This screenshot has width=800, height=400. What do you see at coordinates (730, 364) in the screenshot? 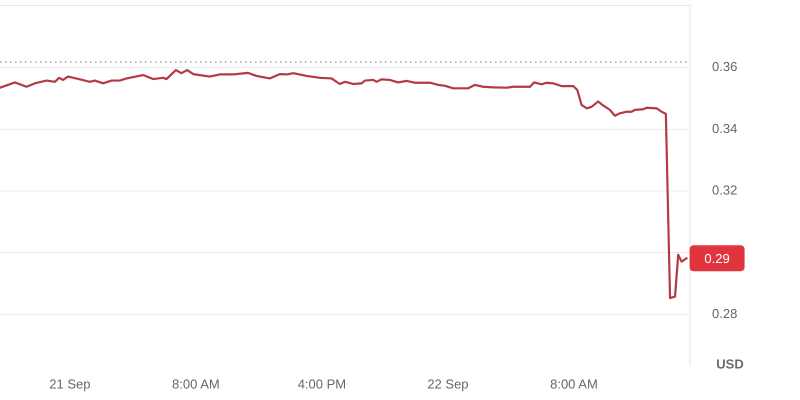
I see `y-axis-title: USD` at bounding box center [730, 364].